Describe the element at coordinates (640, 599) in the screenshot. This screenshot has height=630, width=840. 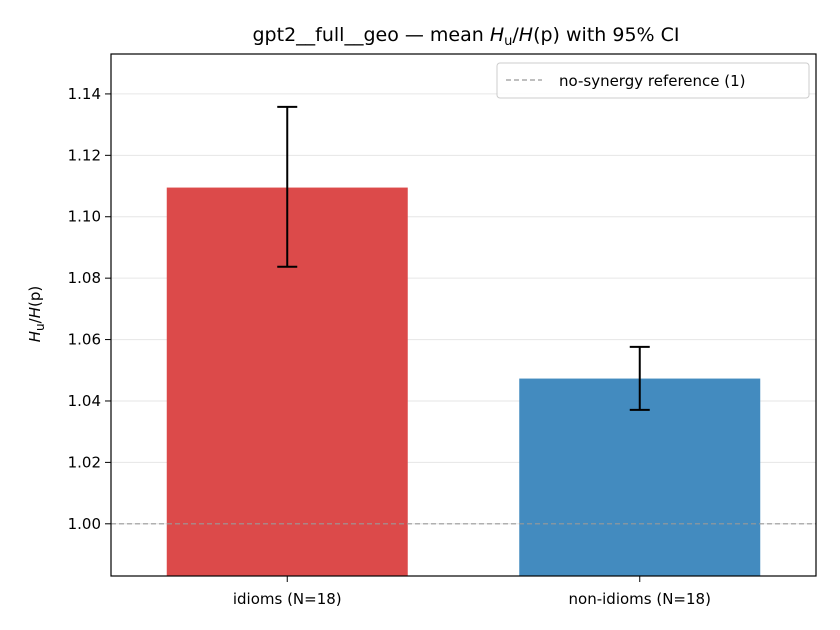
I see `x-tick-label: non-idioms (N=18)` at that location.